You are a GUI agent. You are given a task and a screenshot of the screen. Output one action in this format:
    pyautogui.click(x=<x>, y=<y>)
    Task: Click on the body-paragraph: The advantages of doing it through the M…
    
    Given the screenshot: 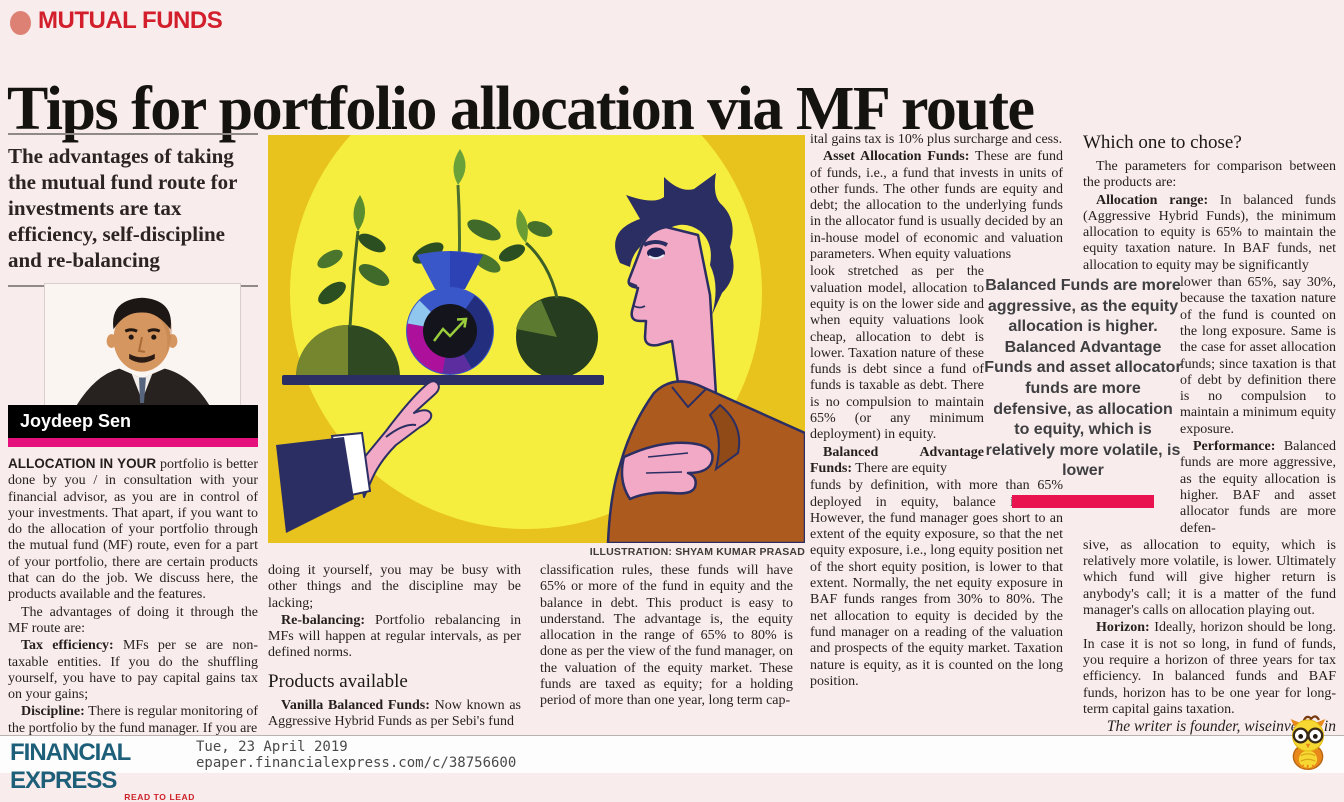 What is the action you would take?
    pyautogui.click(x=133, y=620)
    